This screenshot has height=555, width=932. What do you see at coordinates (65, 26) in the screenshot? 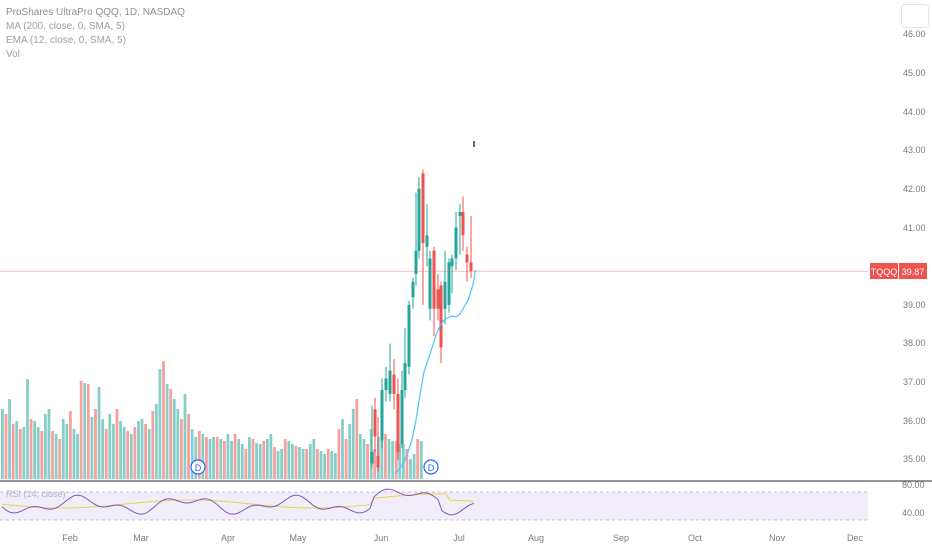
I see `legend-ma: MA (200, close, 0, SMA, 5)` at bounding box center [65, 26].